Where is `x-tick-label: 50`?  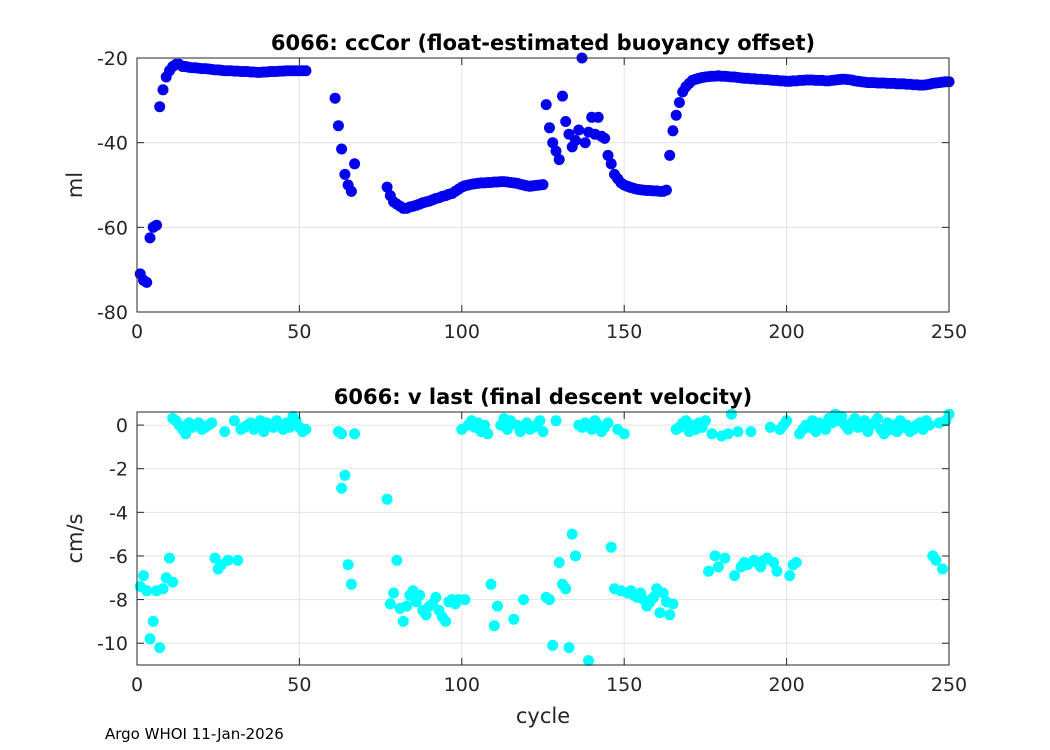 x-tick-label: 50 is located at coordinates (299, 332).